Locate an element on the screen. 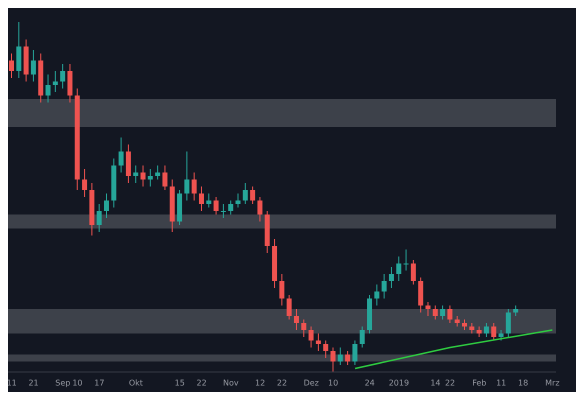 Image resolution: width=584 pixels, height=400 pixels. x-tick-label: 11 is located at coordinates (501, 383).